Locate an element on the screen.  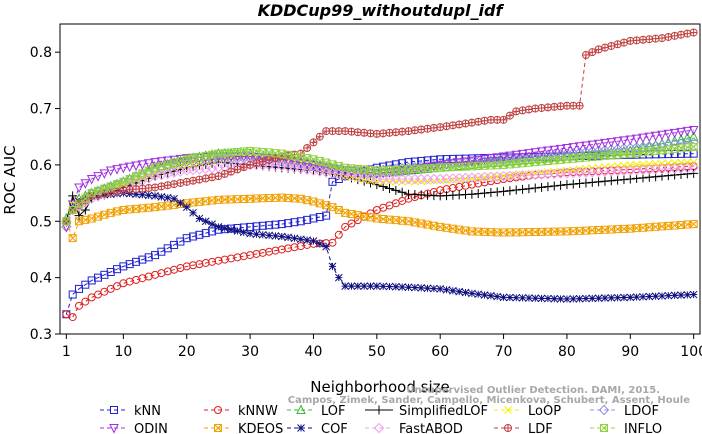
series-kdeos is located at coordinates (380, 218).